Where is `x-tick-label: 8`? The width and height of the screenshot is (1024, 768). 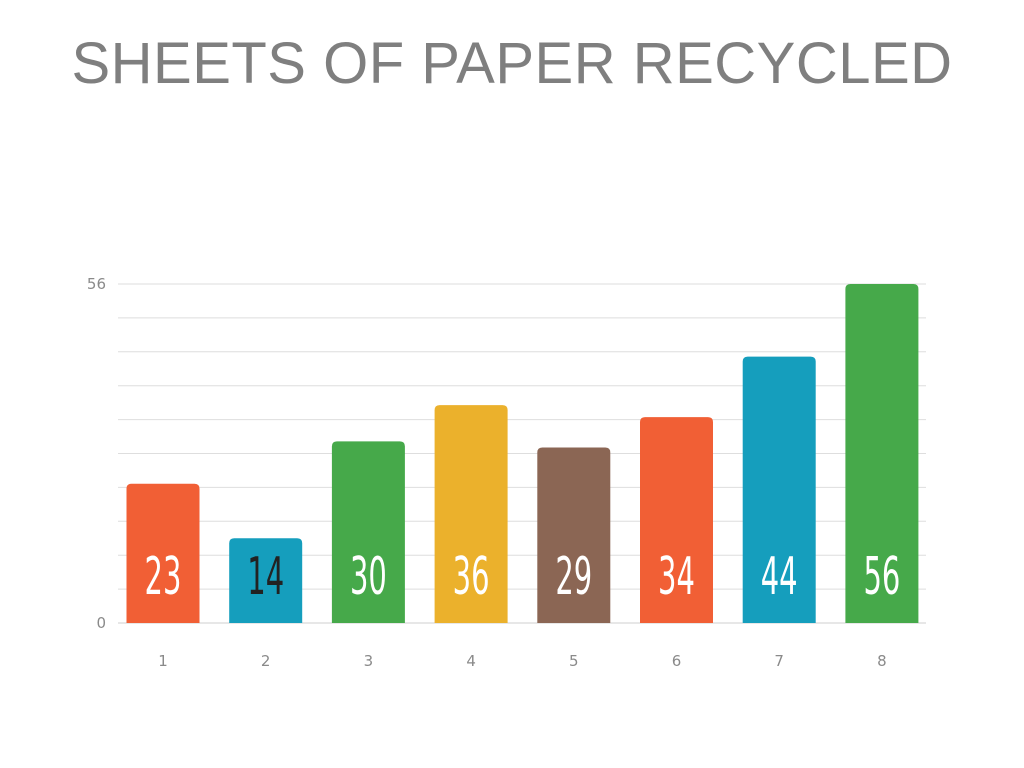 x-tick-label: 8 is located at coordinates (882, 661).